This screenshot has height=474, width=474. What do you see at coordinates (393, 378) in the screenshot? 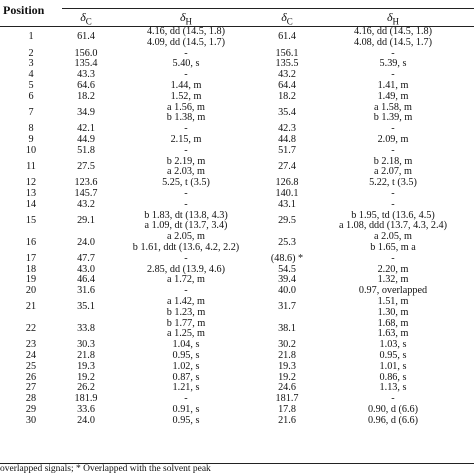
I see `delta-h-cell-2: 0.86, s` at bounding box center [393, 378].